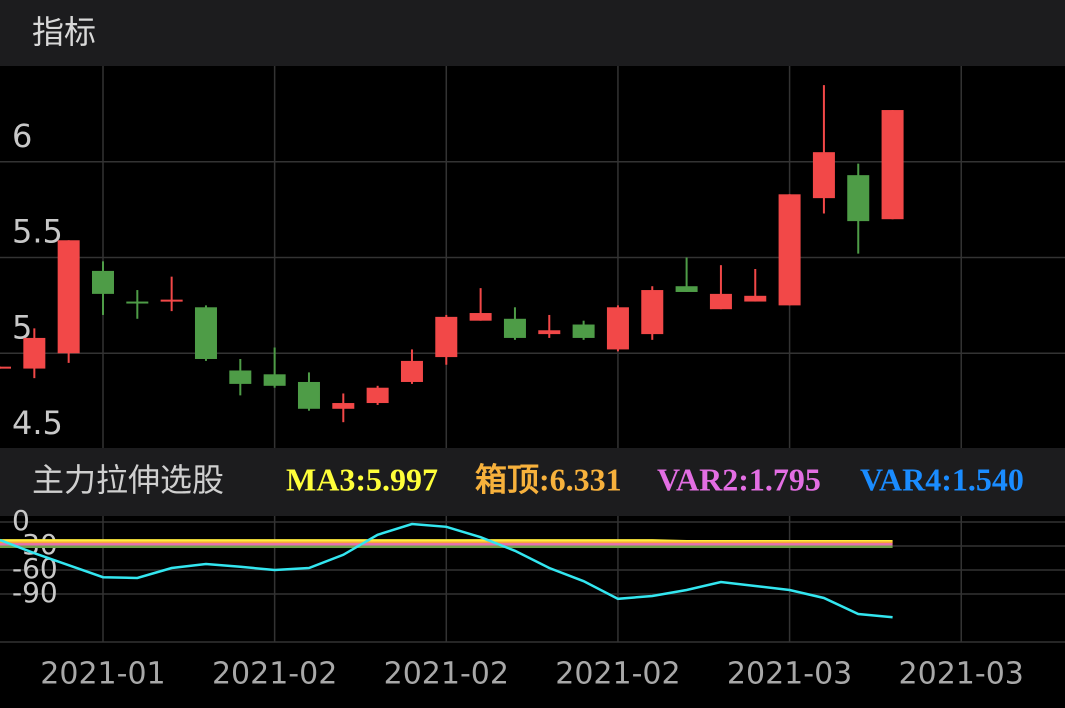 The image size is (1065, 708). I want to click on y-tick-label: 5.5, so click(37, 232).